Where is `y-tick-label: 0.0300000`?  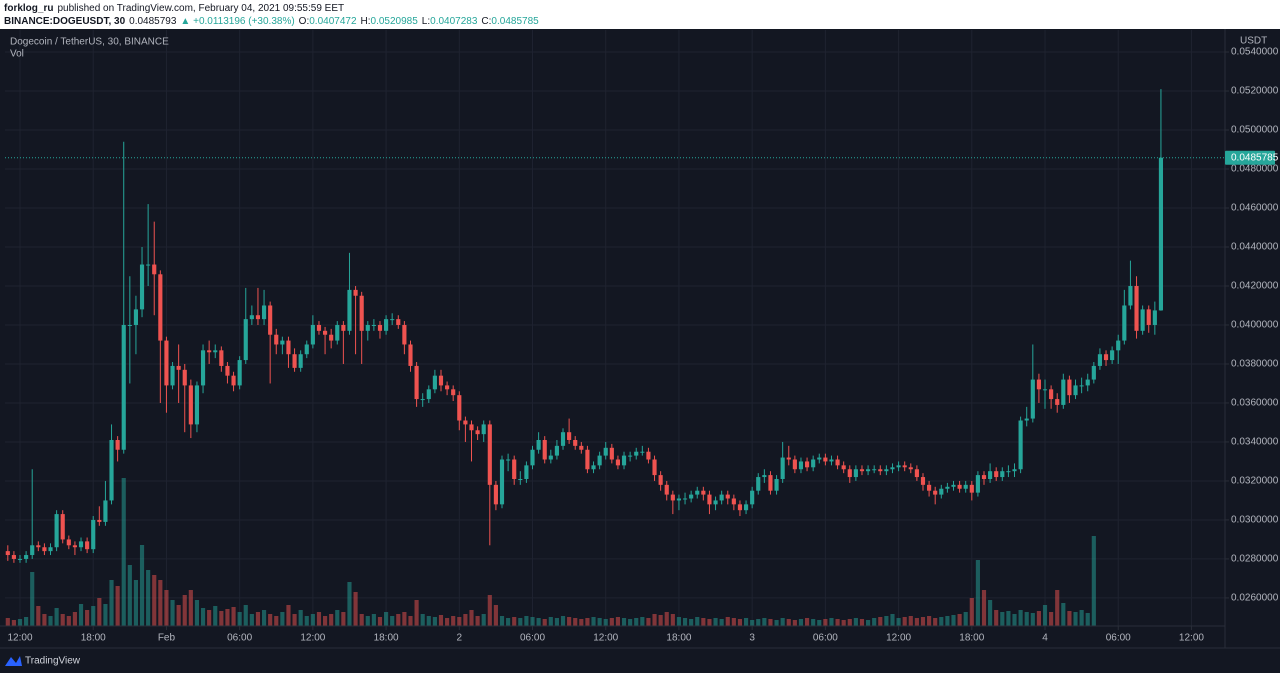
y-tick-label: 0.0300000 is located at coordinates (1255, 520).